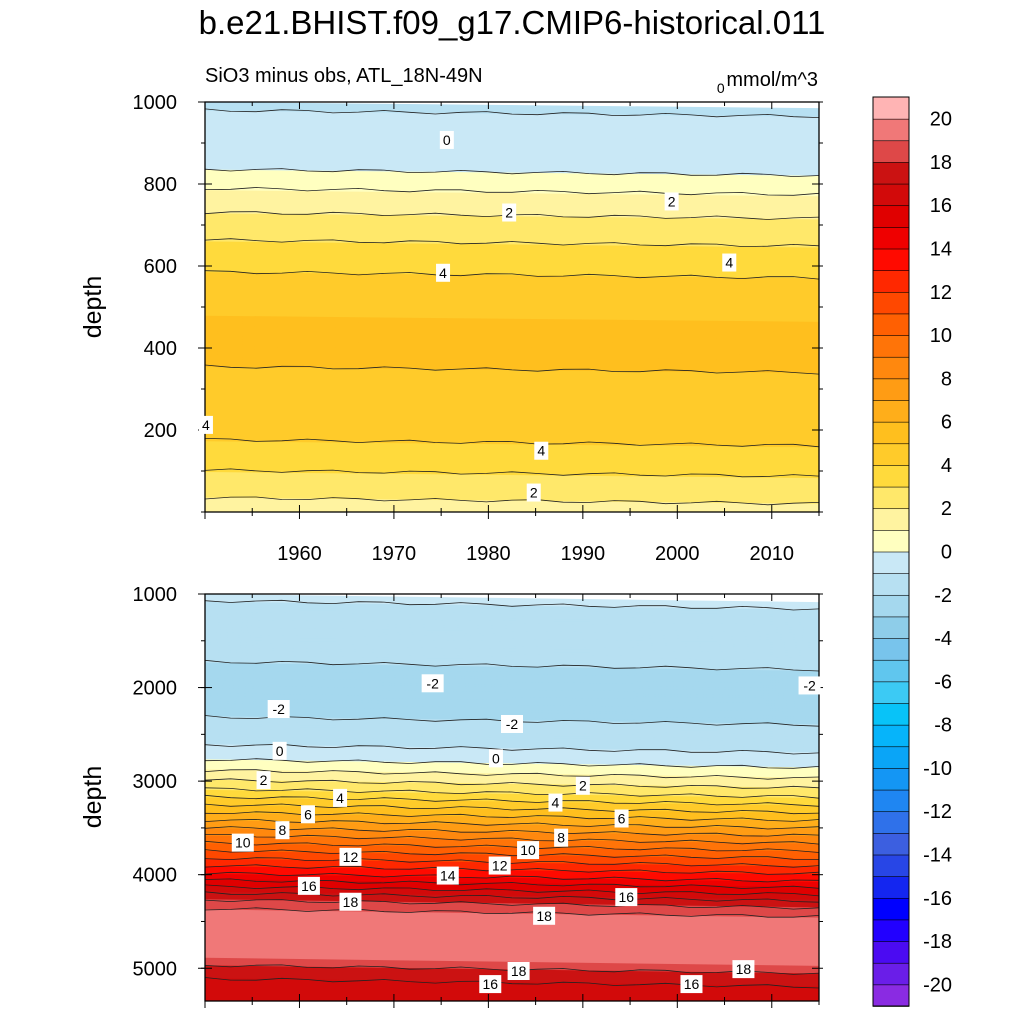 Image resolution: width=1024 pixels, height=1024 pixels. What do you see at coordinates (512, 995) in the screenshot?
I see `contour-band` at bounding box center [512, 995].